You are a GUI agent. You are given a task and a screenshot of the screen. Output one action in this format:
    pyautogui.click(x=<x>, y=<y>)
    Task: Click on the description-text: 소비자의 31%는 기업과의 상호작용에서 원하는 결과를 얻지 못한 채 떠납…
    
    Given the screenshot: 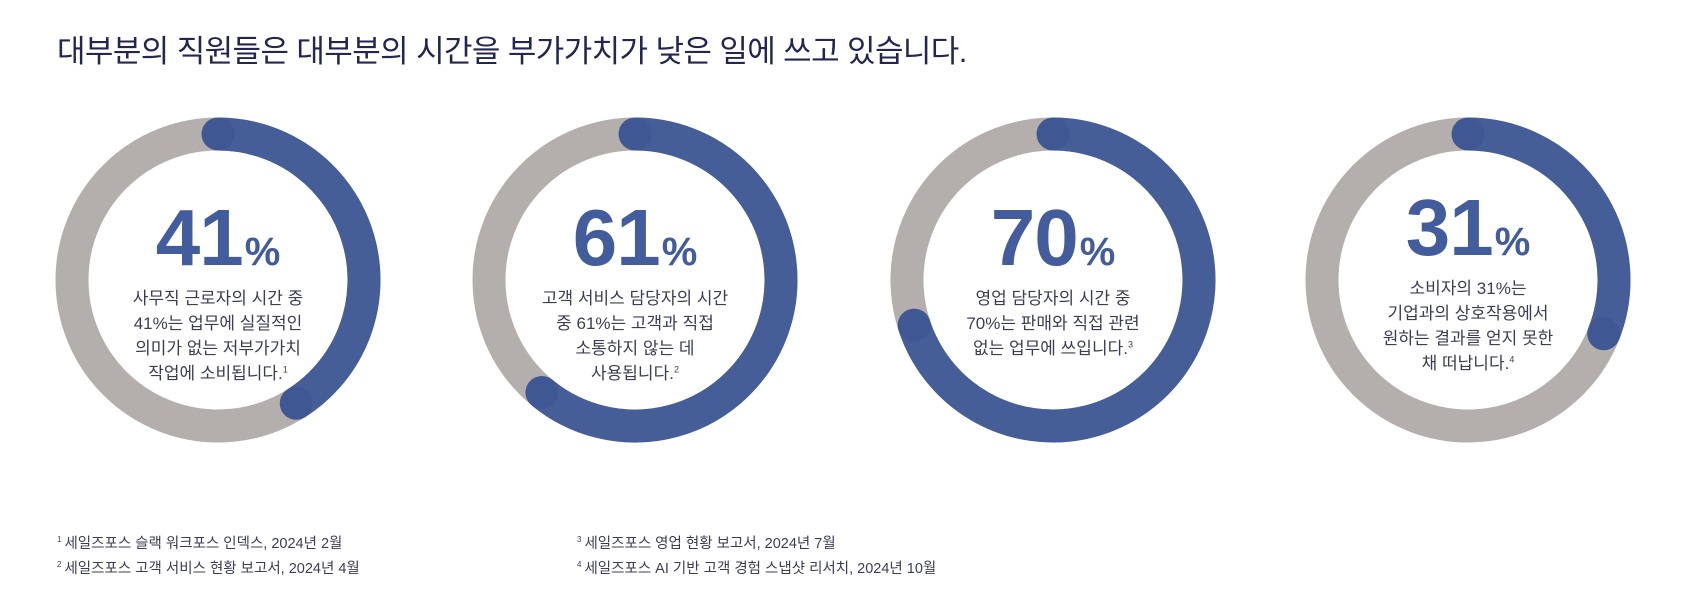 What is the action you would take?
    pyautogui.click(x=1468, y=326)
    